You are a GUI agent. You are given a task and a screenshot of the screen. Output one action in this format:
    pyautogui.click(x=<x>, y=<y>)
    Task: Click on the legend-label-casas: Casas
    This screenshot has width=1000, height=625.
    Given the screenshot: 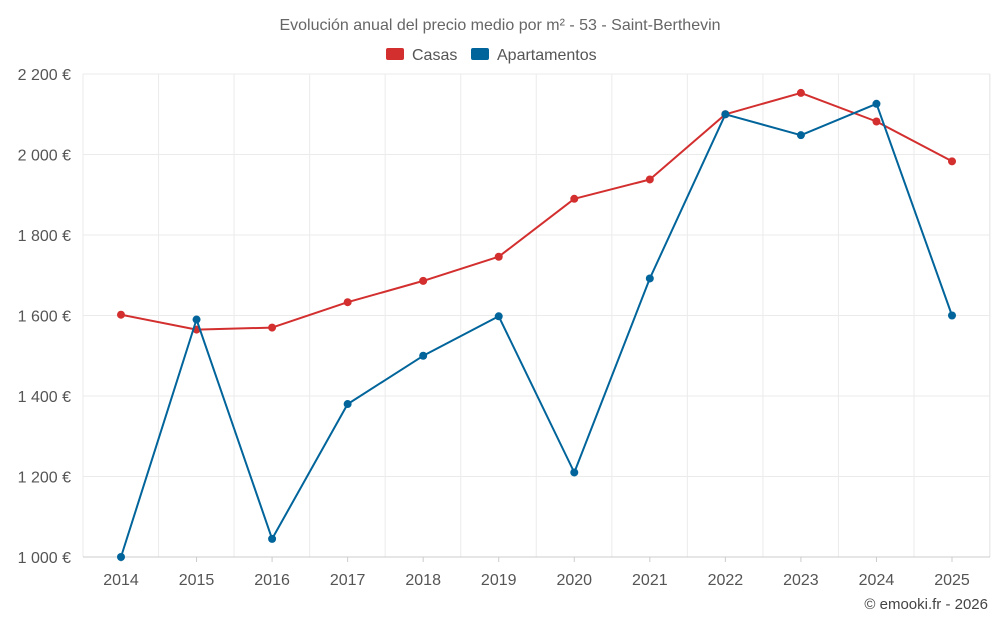 What is the action you would take?
    pyautogui.click(x=434, y=55)
    